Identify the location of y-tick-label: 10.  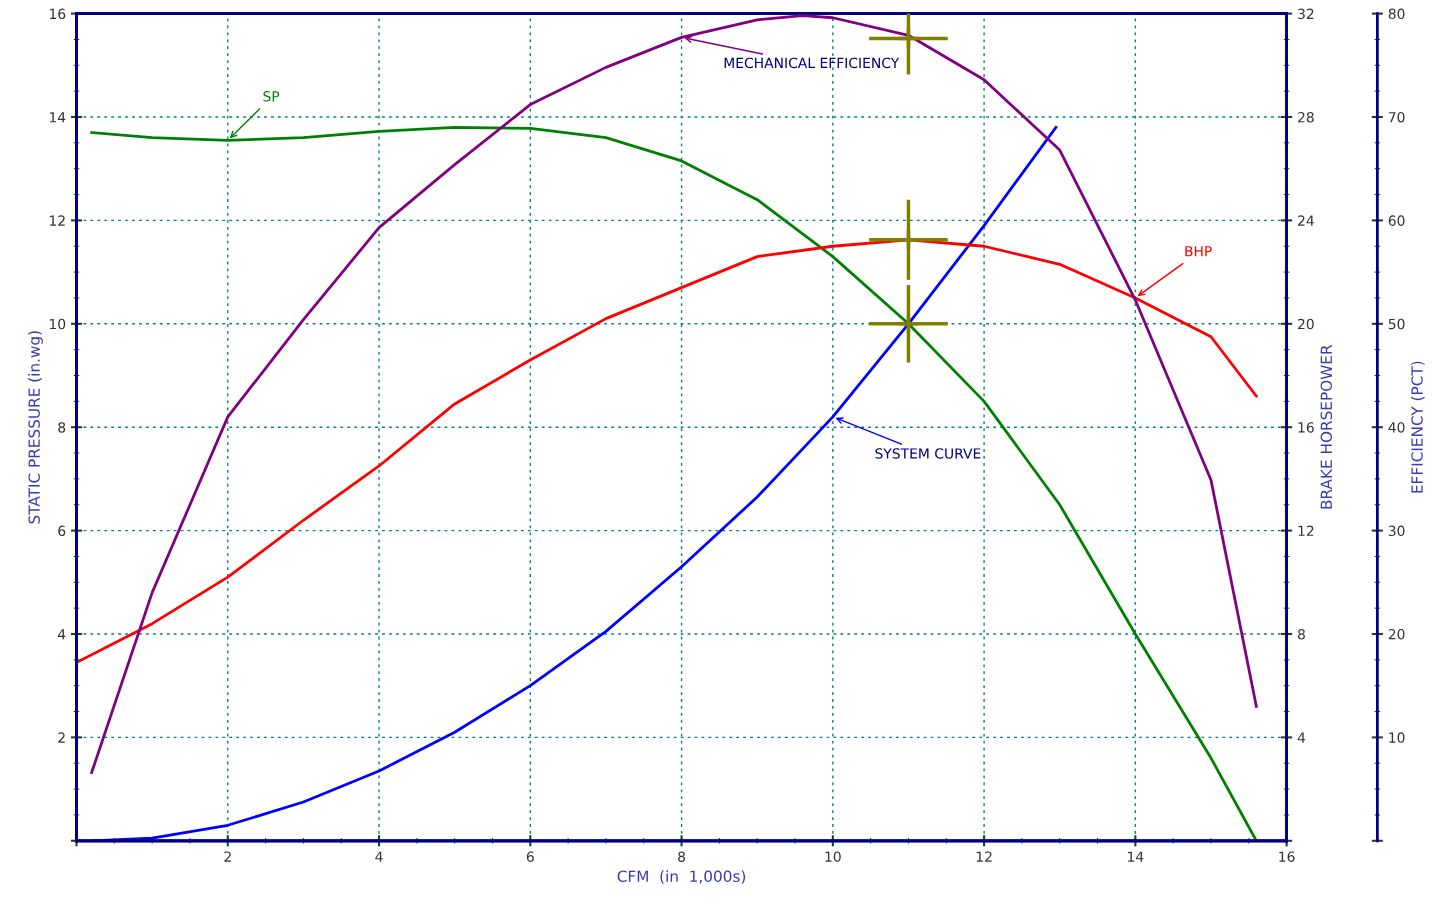
(57, 324).